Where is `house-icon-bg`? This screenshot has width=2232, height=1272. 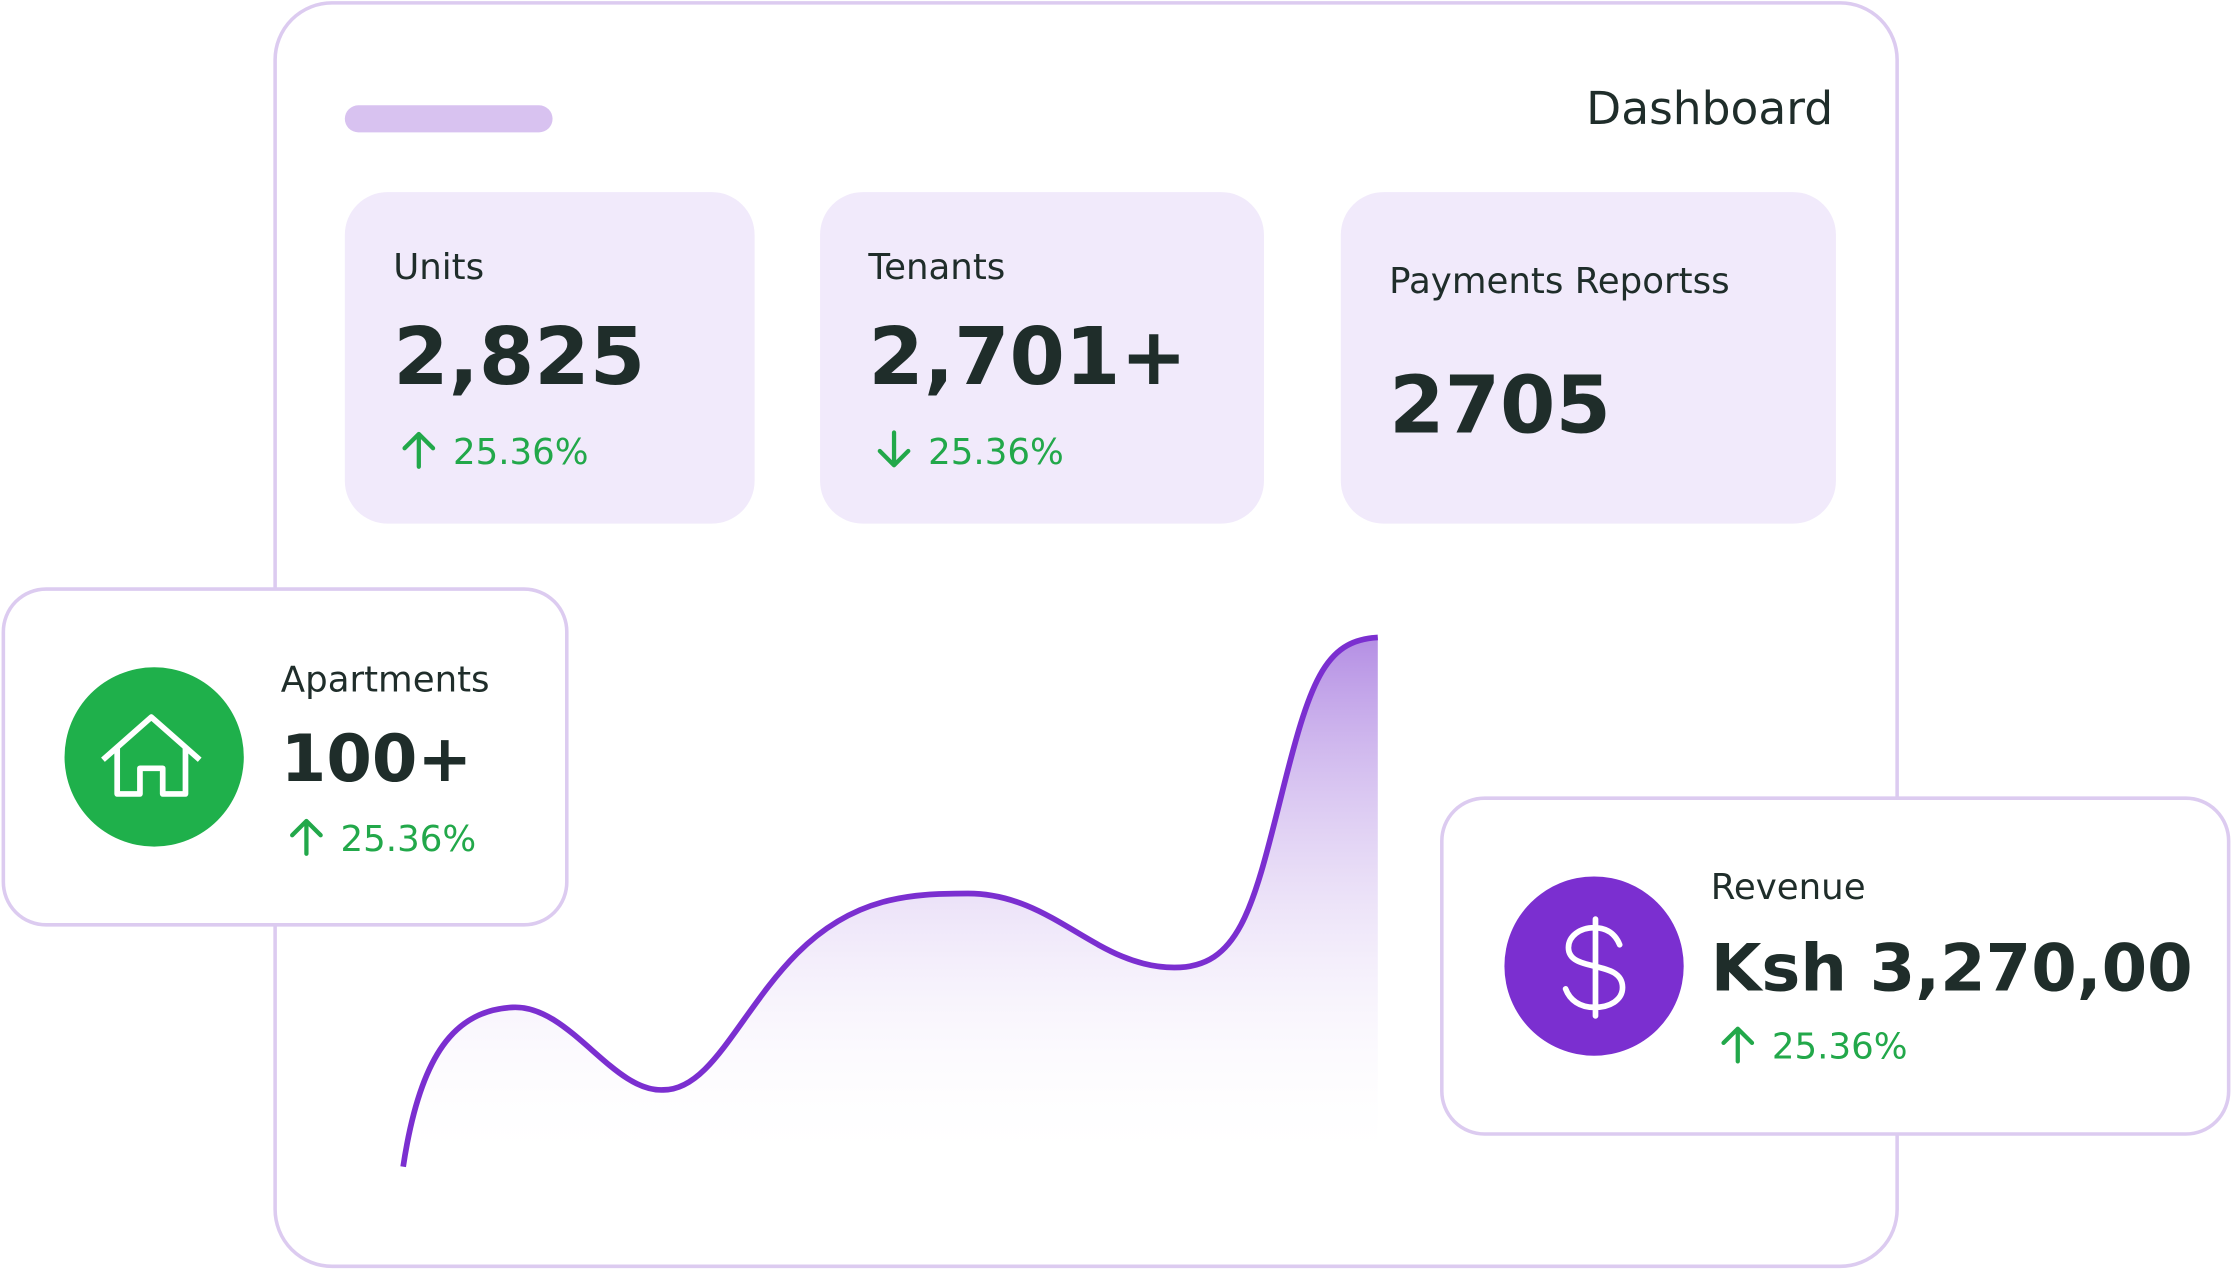
house-icon-bg is located at coordinates (154, 757).